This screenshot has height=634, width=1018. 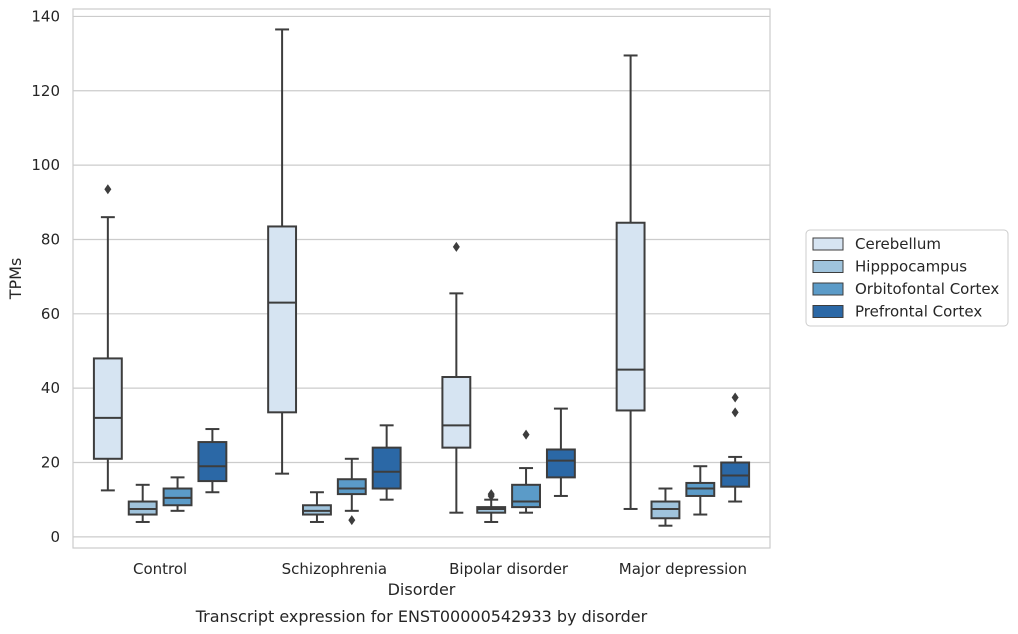 I want to click on y-tick-label: 60, so click(x=50, y=314).